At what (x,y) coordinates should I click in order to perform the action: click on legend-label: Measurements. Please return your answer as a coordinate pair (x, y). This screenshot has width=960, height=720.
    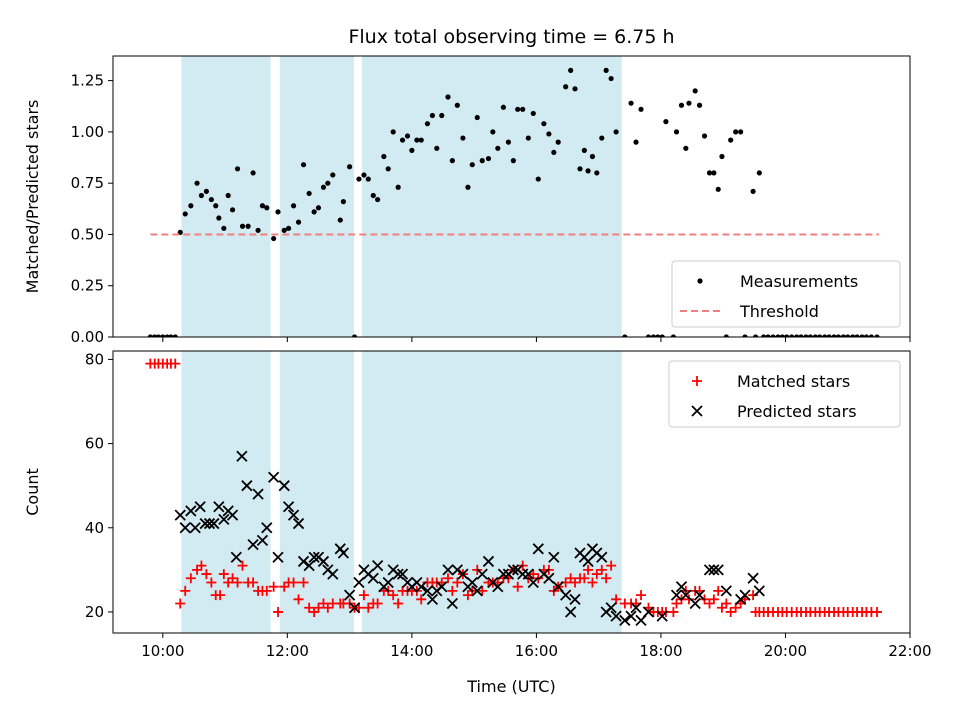
    Looking at the image, I should click on (799, 281).